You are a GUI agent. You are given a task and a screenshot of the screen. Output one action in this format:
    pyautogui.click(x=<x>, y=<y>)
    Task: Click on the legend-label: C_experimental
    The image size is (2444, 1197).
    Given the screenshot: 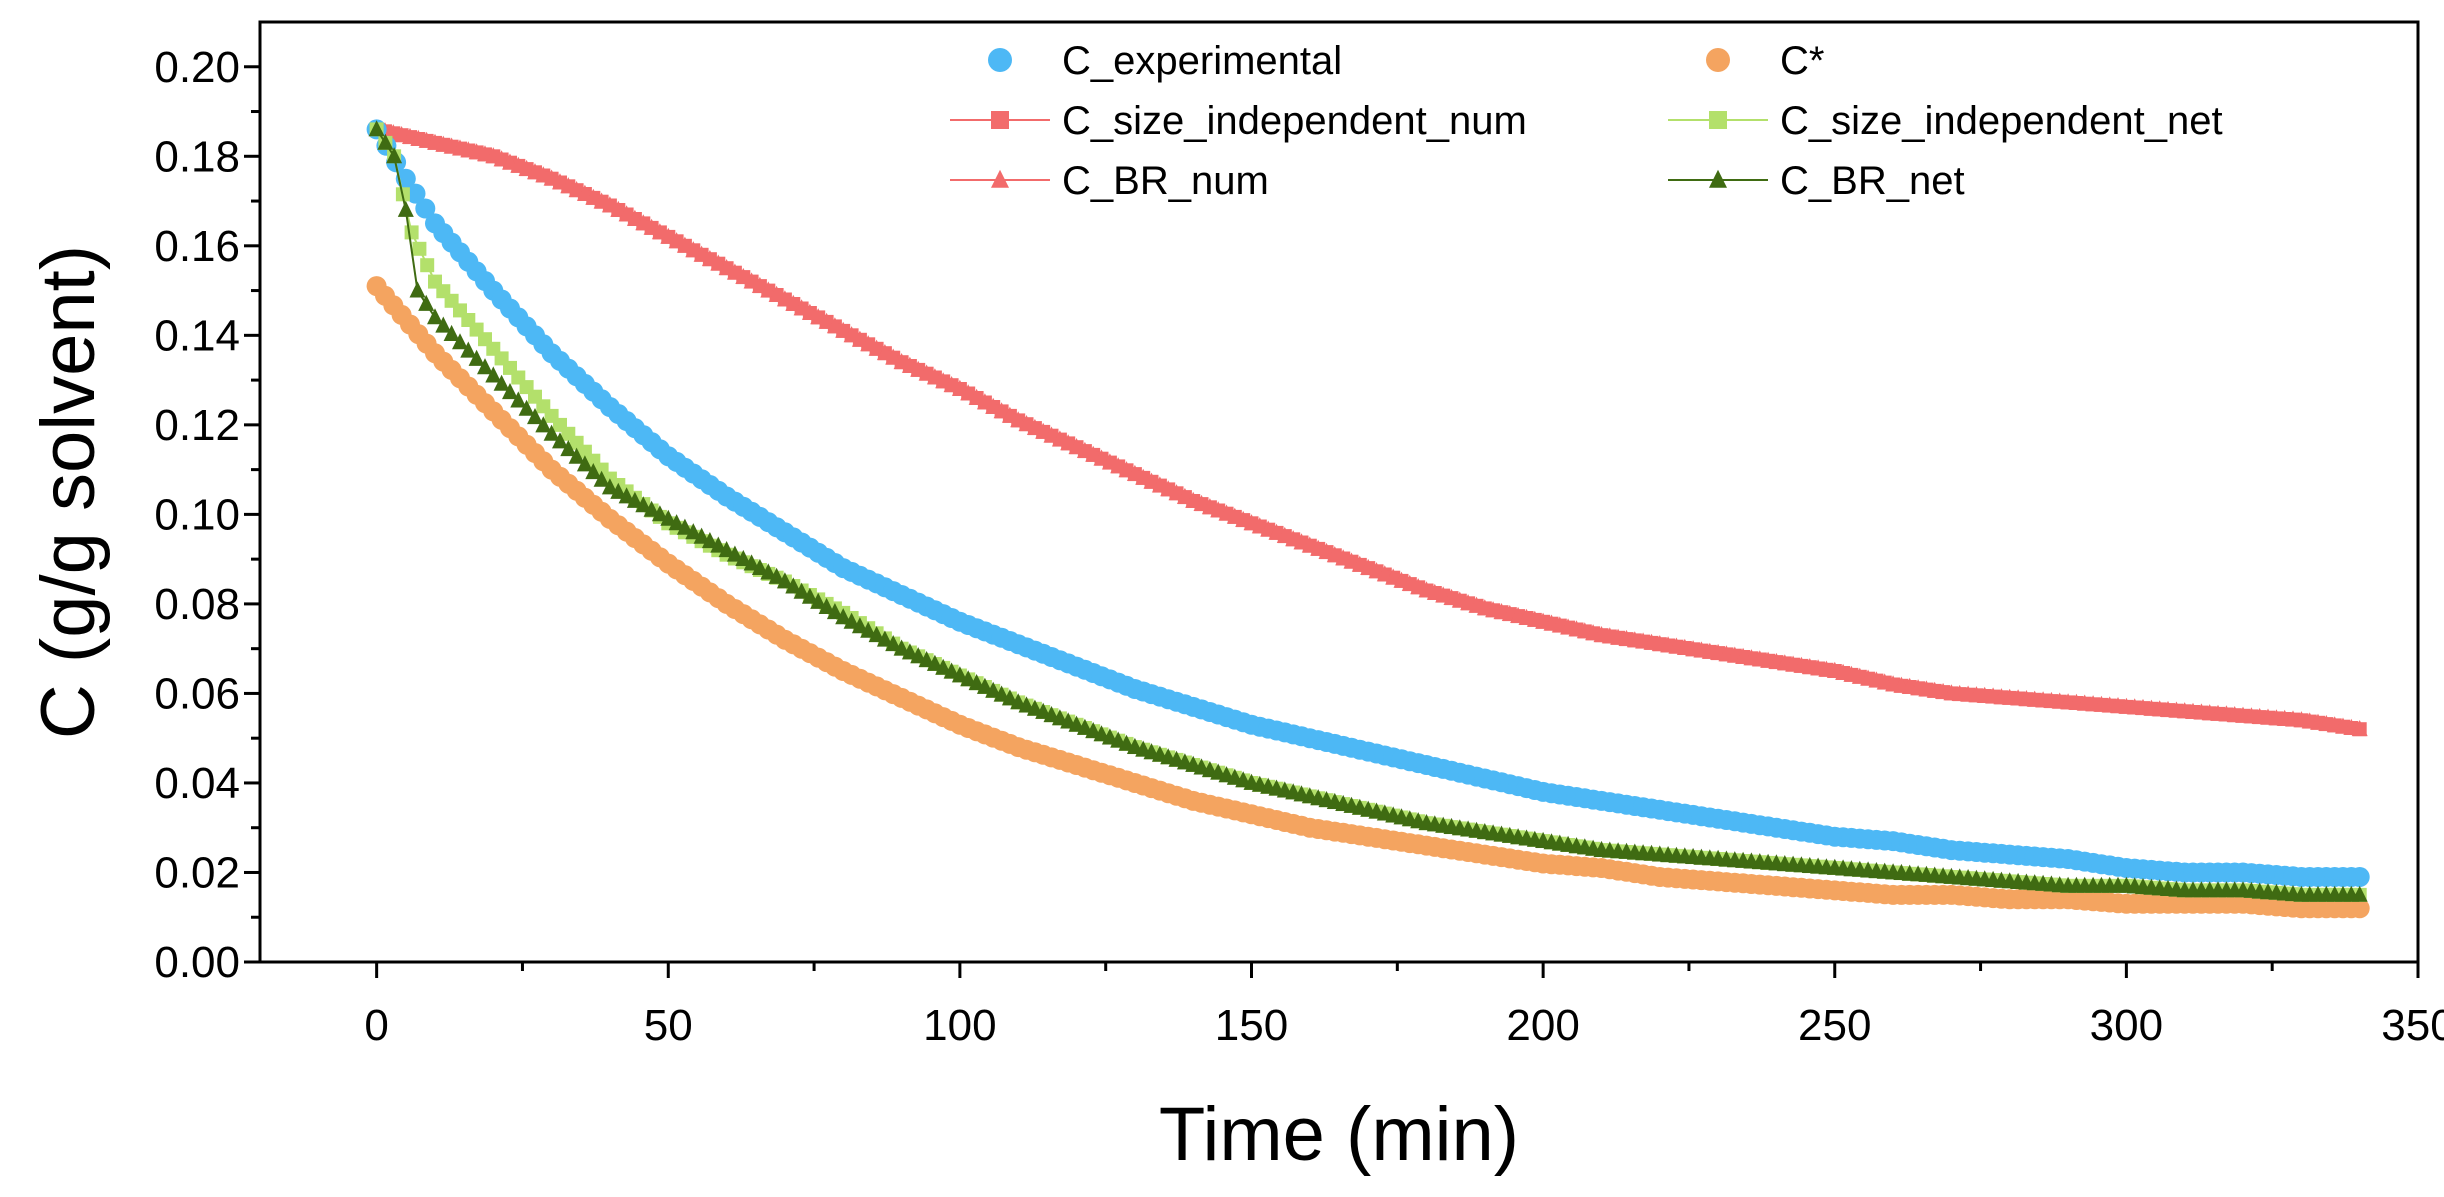 What is the action you would take?
    pyautogui.click(x=1202, y=61)
    